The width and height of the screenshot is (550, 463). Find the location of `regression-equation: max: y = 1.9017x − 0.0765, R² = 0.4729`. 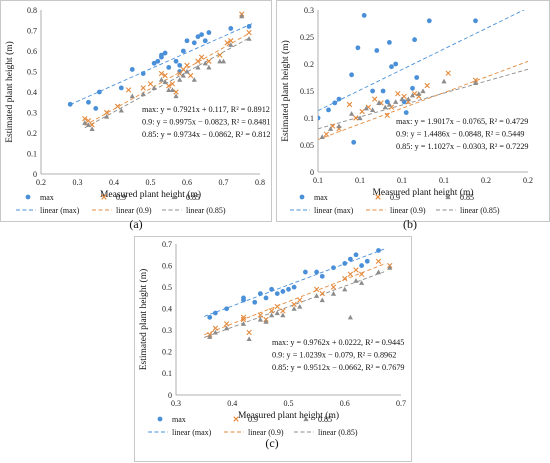

regression-equation: max: y = 1.9017x − 0.0765, R² = 0.4729 is located at coordinates (462, 121).